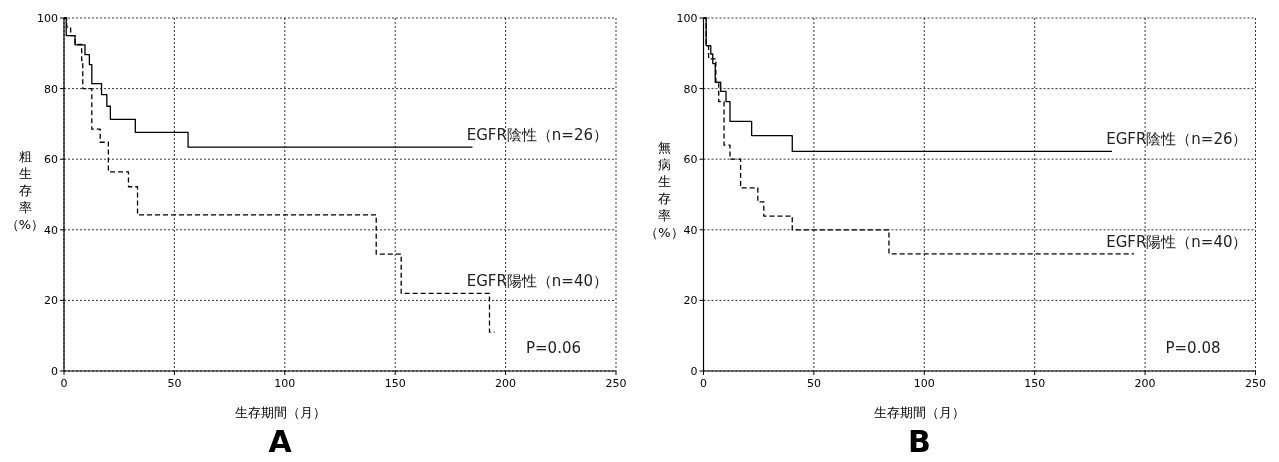 The height and width of the screenshot is (462, 1279). Describe the element at coordinates (1193, 348) in the screenshot. I see `annotation: P=0.08` at that location.